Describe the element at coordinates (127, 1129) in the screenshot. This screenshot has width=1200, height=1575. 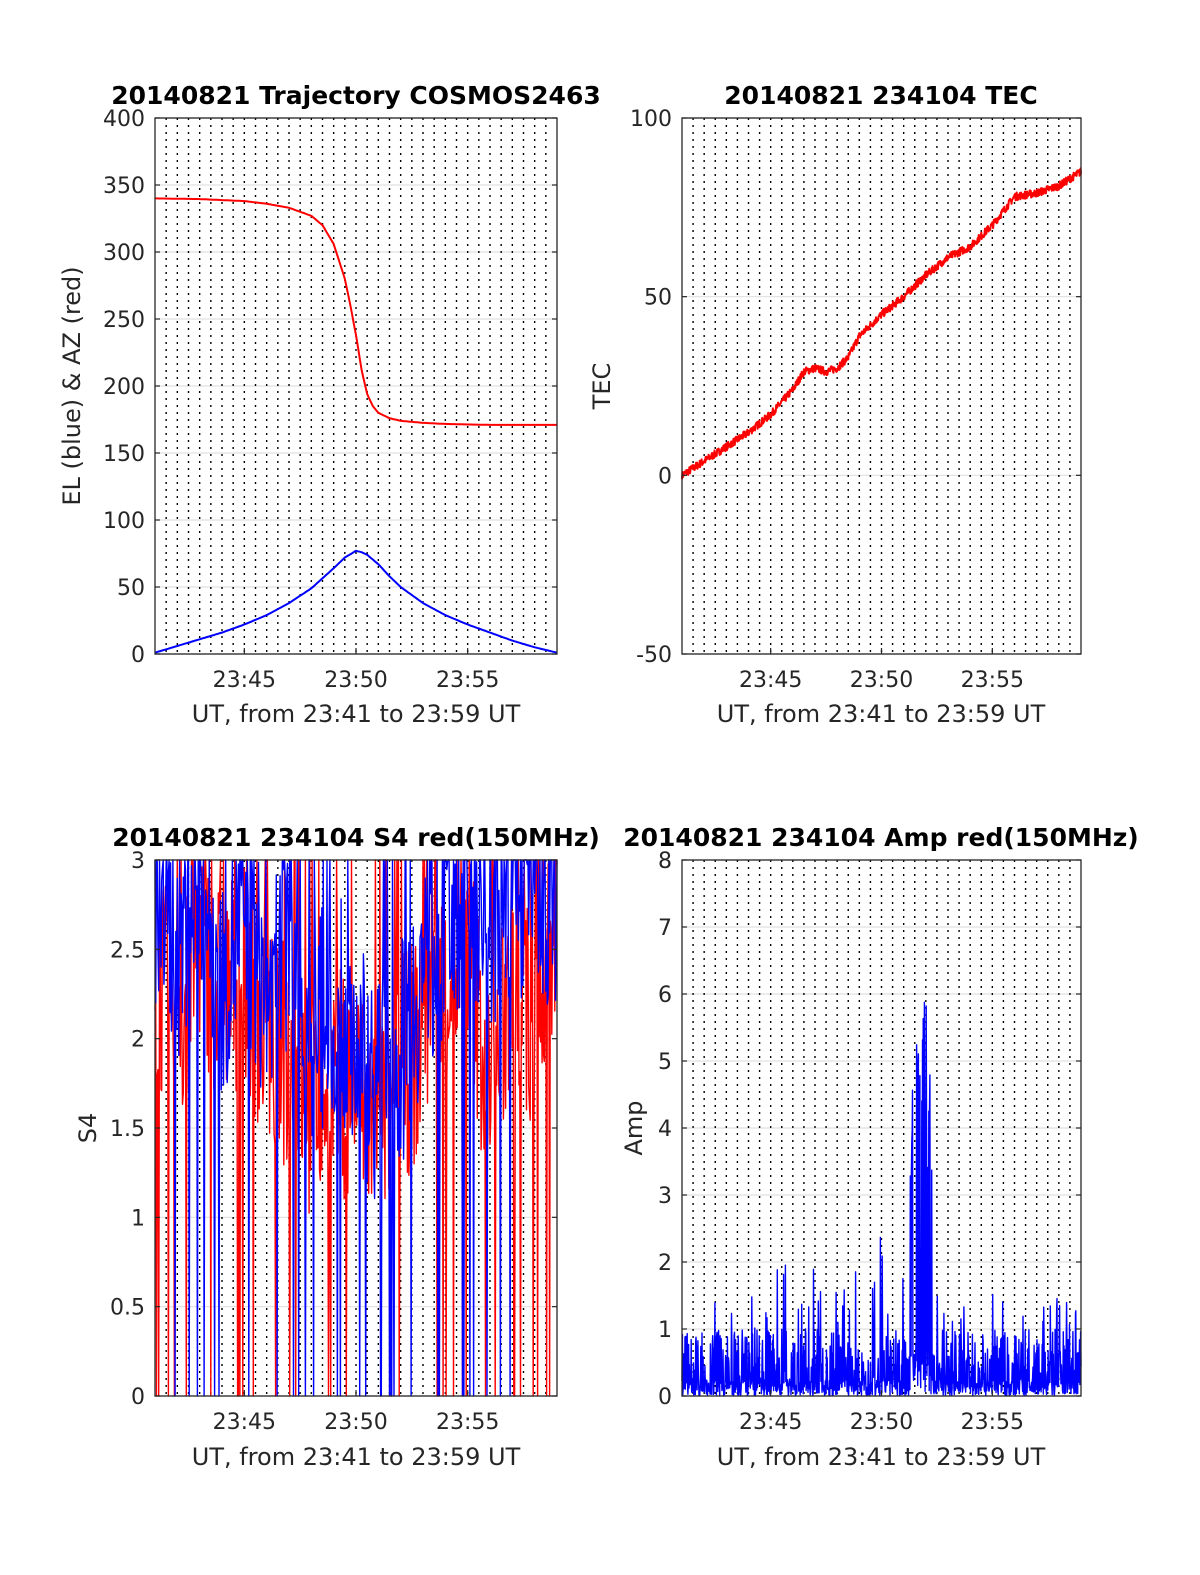
I see `y-tick-label: 1.5` at that location.